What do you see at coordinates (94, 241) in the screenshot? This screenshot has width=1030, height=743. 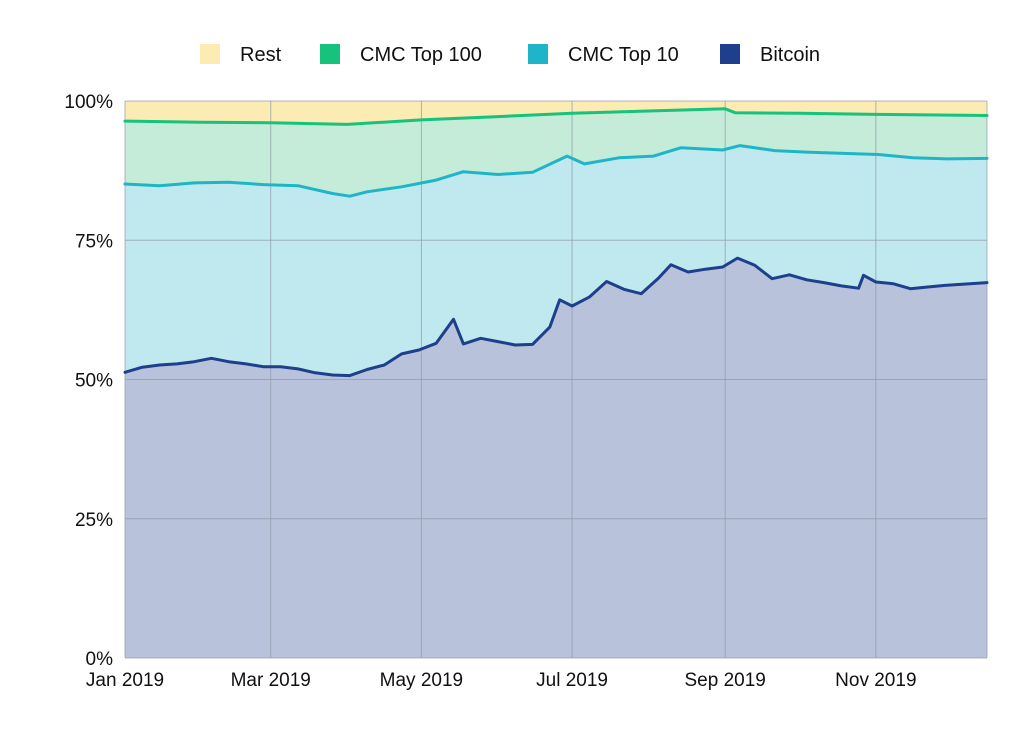 I see `y-tick-label: 75%` at bounding box center [94, 241].